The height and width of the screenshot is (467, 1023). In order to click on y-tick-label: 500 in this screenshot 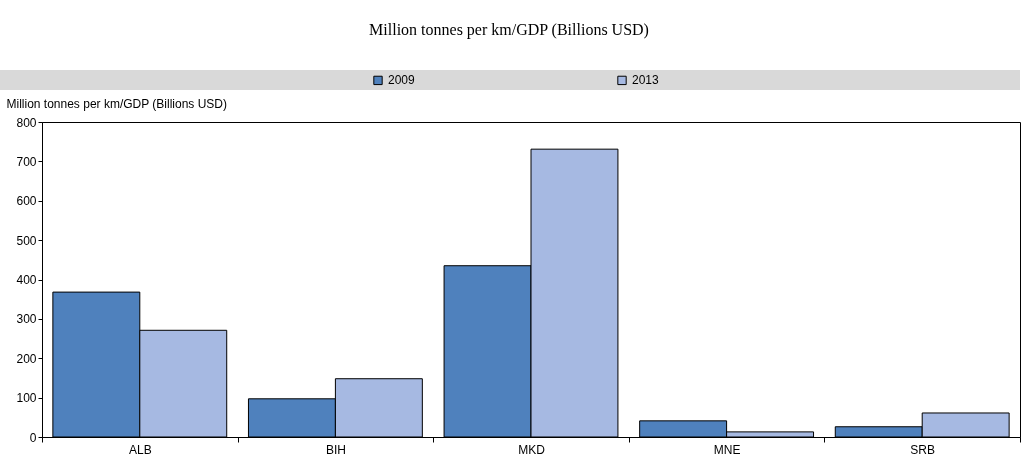, I will do `click(26, 240)`.